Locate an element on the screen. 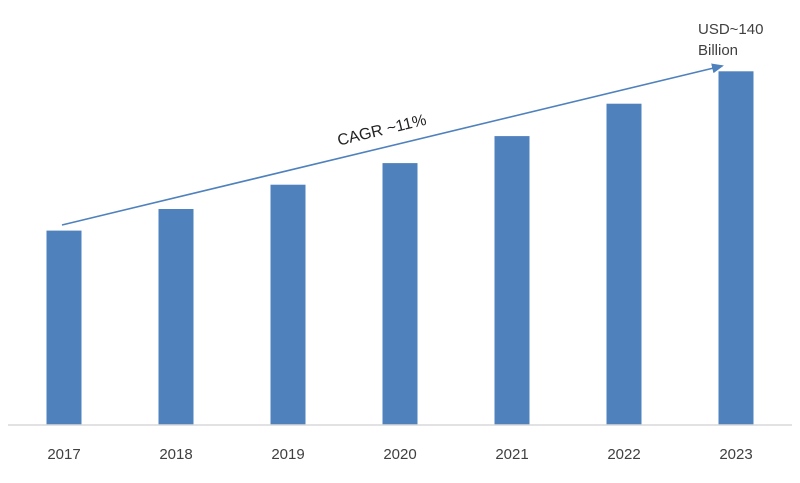 The image size is (800, 483). bar-2020 is located at coordinates (400, 294).